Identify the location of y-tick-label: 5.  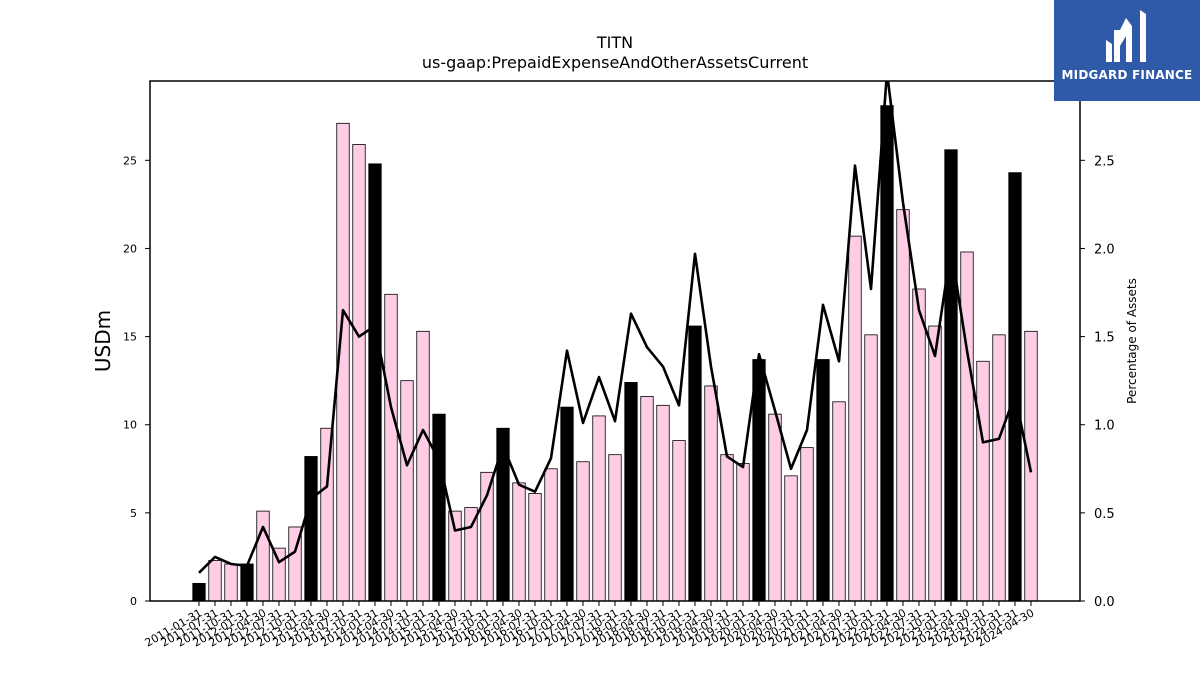
(133, 513).